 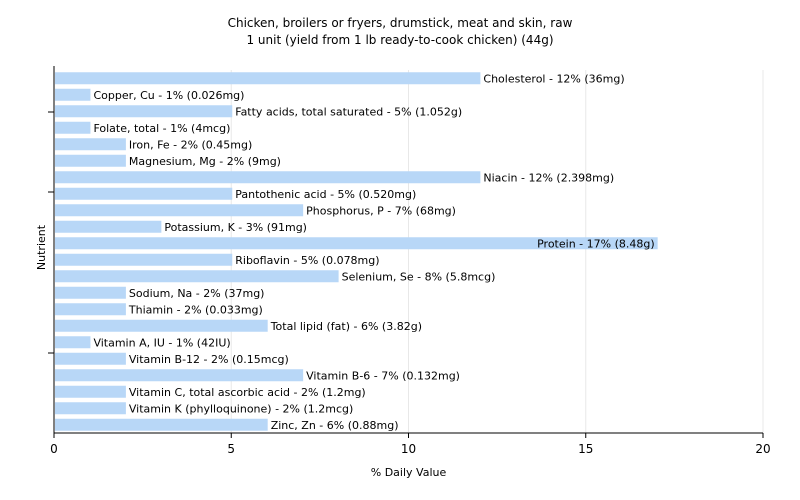 What do you see at coordinates (161, 342) in the screenshot?
I see `bar-label: Vitamin A, IU - 1% (42IU)` at bounding box center [161, 342].